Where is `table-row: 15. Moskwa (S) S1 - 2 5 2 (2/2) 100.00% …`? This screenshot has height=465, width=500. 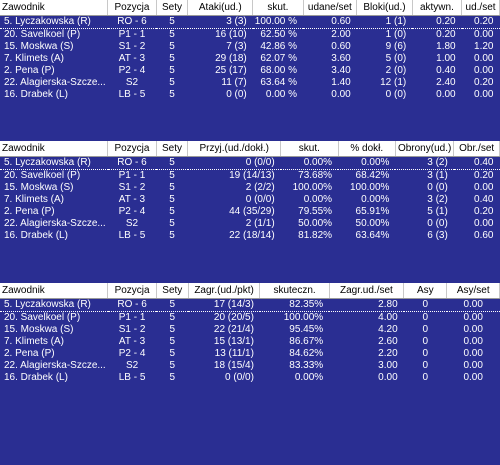 table-row: 15. Moskwa (S) S1 - 2 5 2 (2/2) 100.00% … is located at coordinates (250, 188).